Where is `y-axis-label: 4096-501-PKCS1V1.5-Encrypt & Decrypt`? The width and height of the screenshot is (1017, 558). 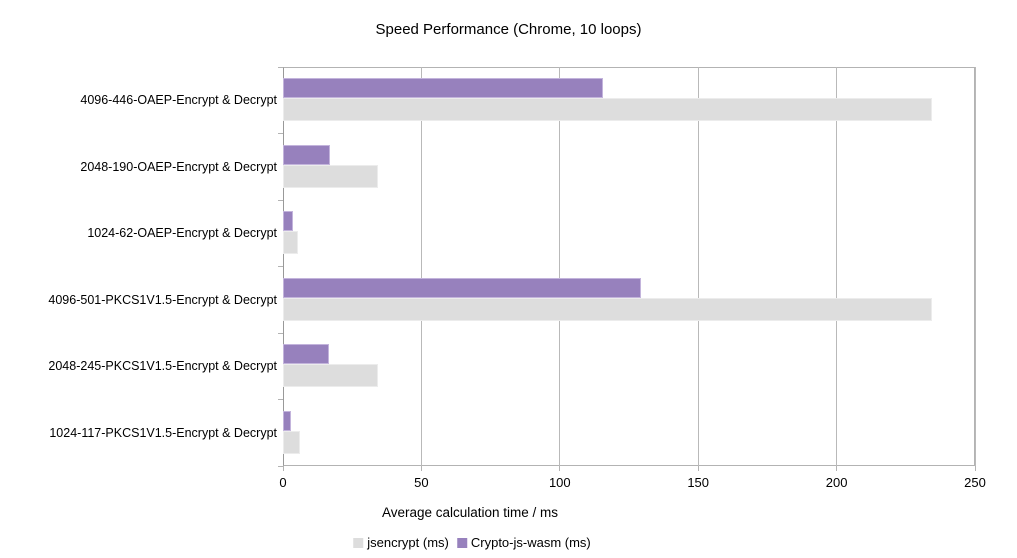 y-axis-label: 4096-501-PKCS1V1.5-Encrypt & Decrypt is located at coordinates (162, 299).